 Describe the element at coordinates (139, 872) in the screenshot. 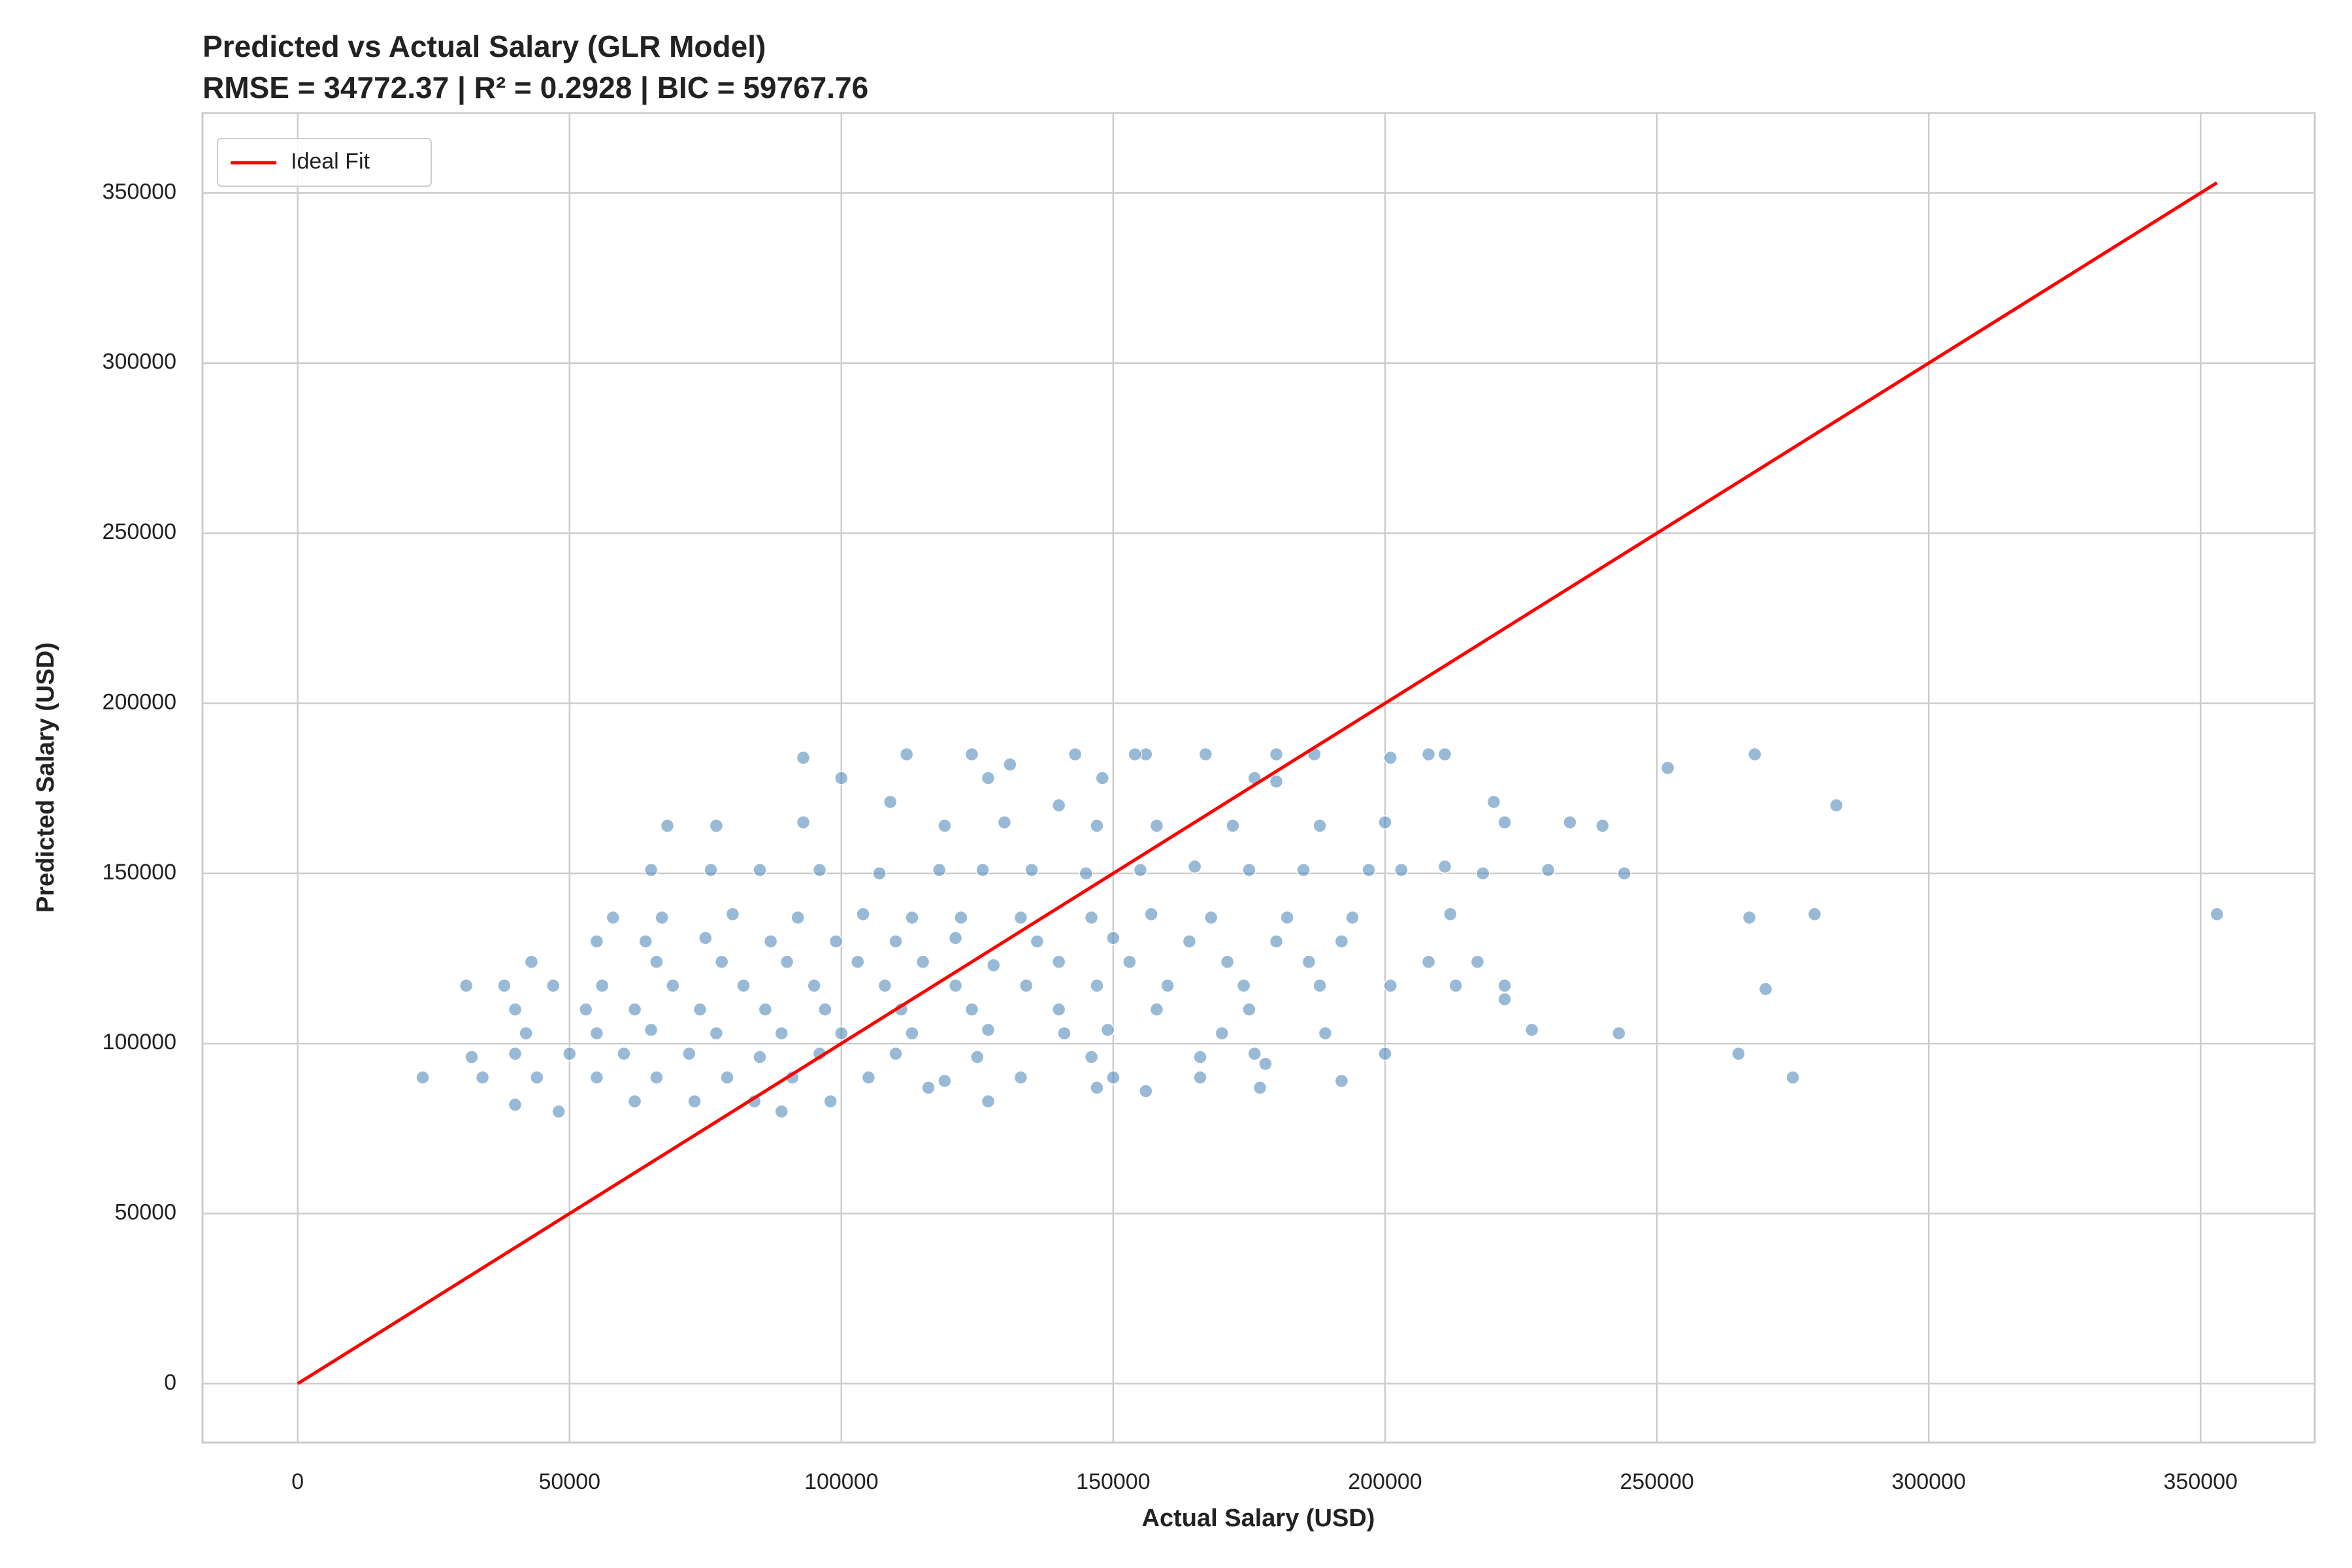

I see `y-tick-label: 150000` at that location.